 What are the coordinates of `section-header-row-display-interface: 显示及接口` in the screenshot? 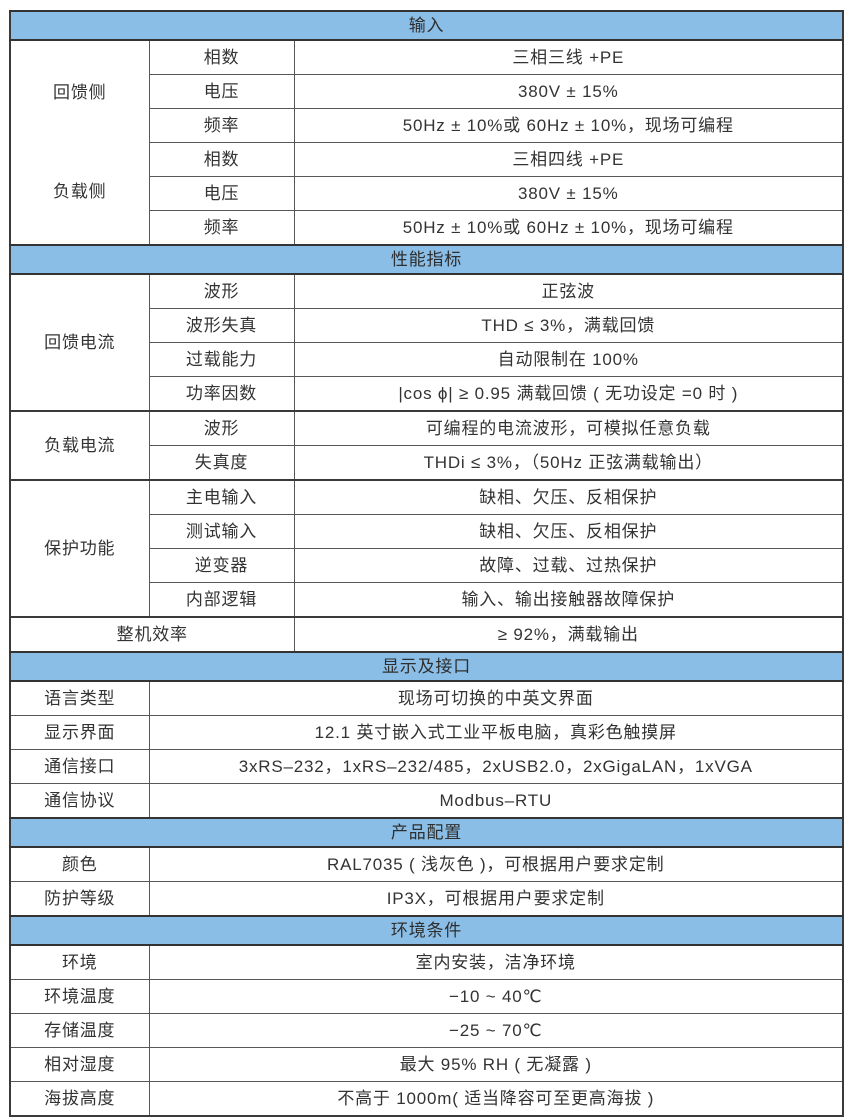 It's located at (426, 666).